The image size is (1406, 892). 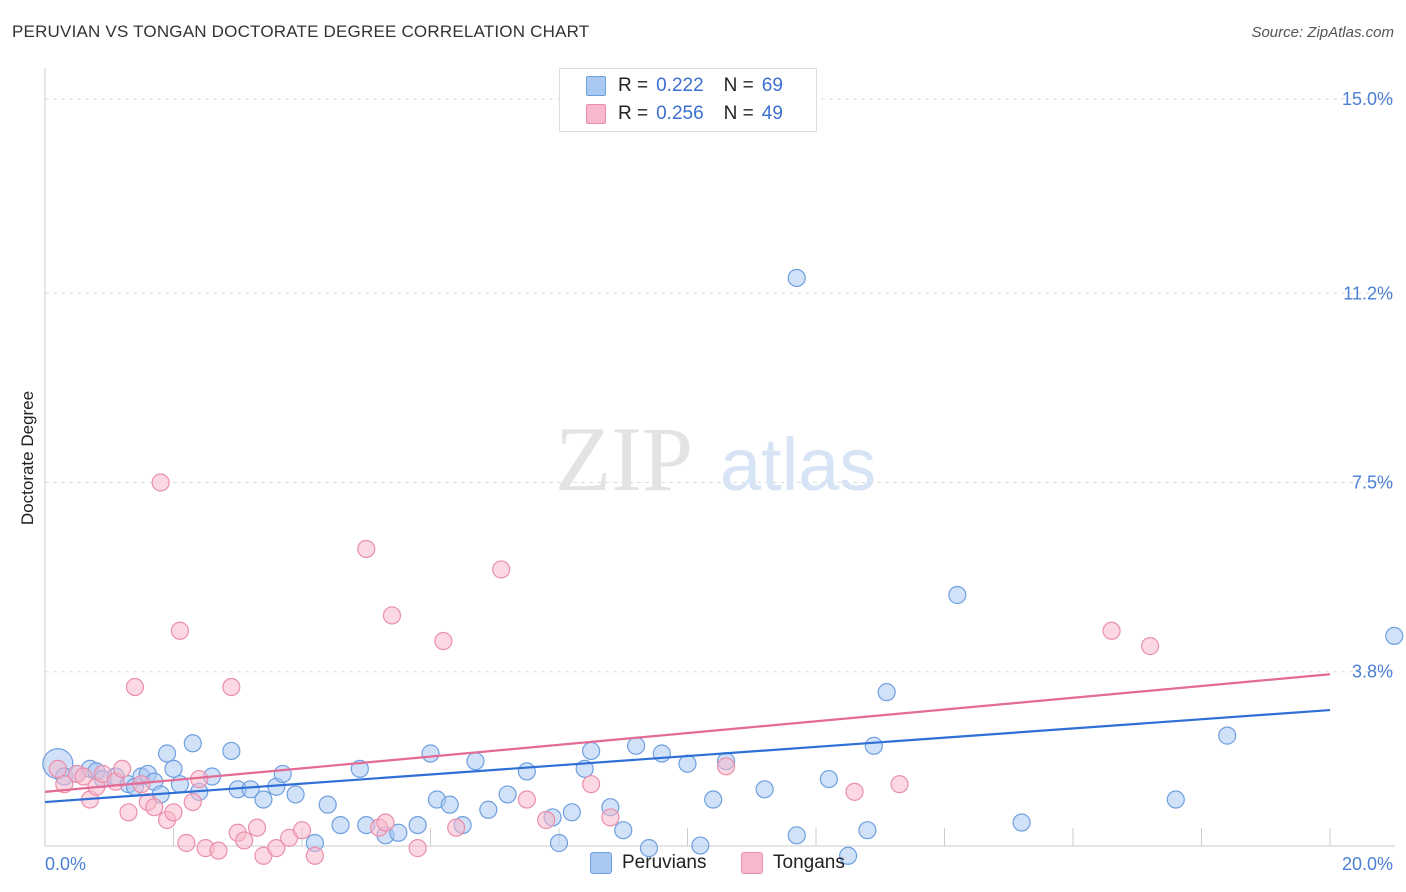 I want to click on x-tick-label-min: 0.0%, so click(x=65, y=864).